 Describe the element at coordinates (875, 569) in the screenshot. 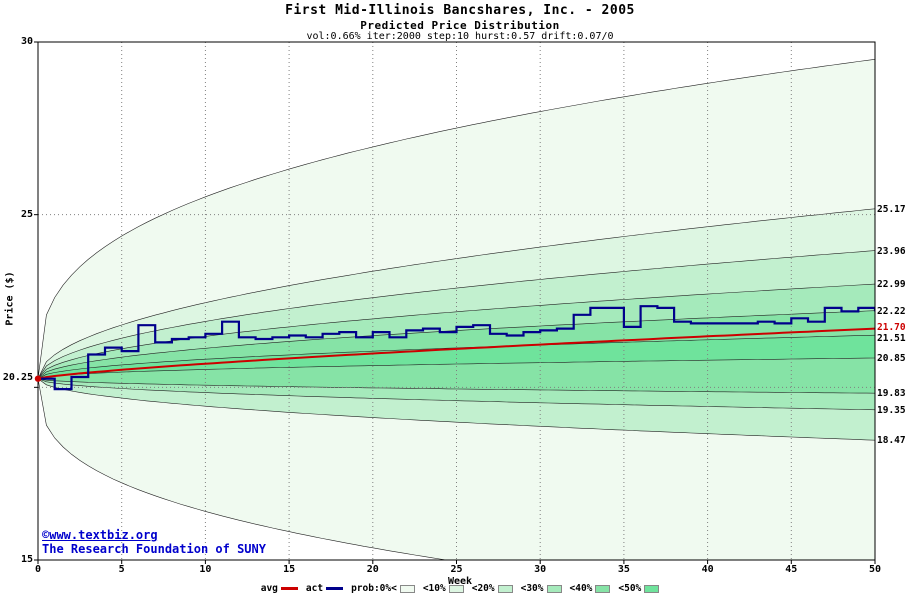

I see `x-tick-label: 50` at that location.